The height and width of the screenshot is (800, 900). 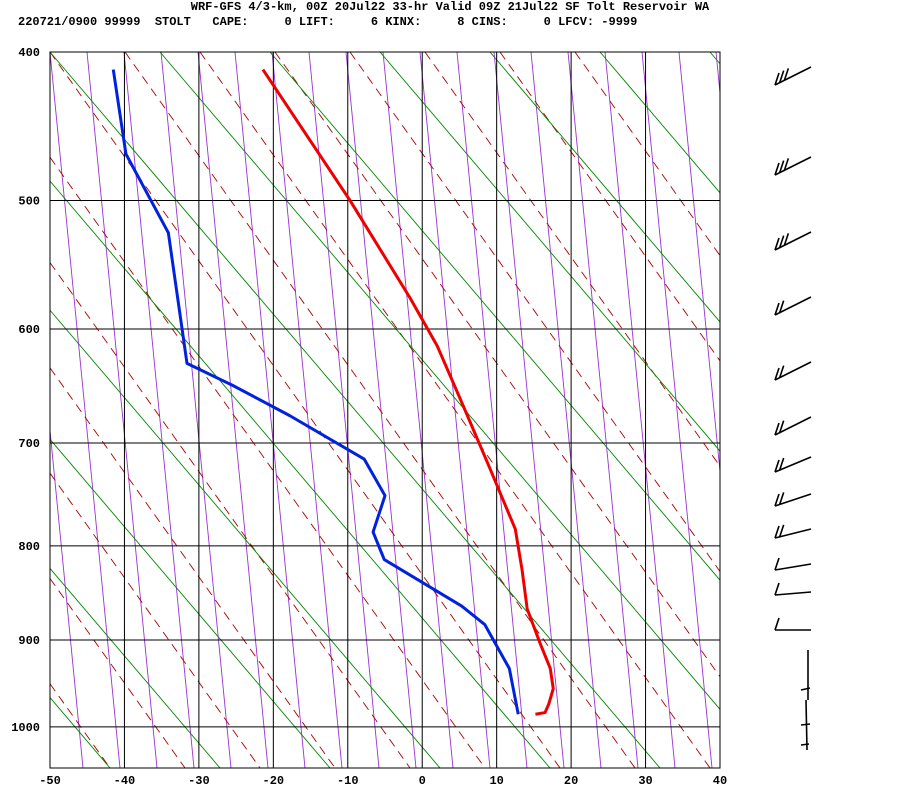 I want to click on y-tick-label: 600, so click(x=29, y=330).